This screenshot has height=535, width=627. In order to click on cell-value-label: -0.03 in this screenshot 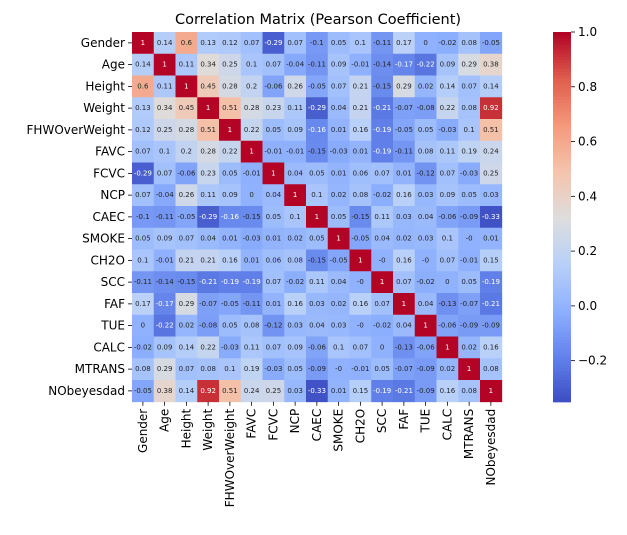, I will do `click(469, 173)`.